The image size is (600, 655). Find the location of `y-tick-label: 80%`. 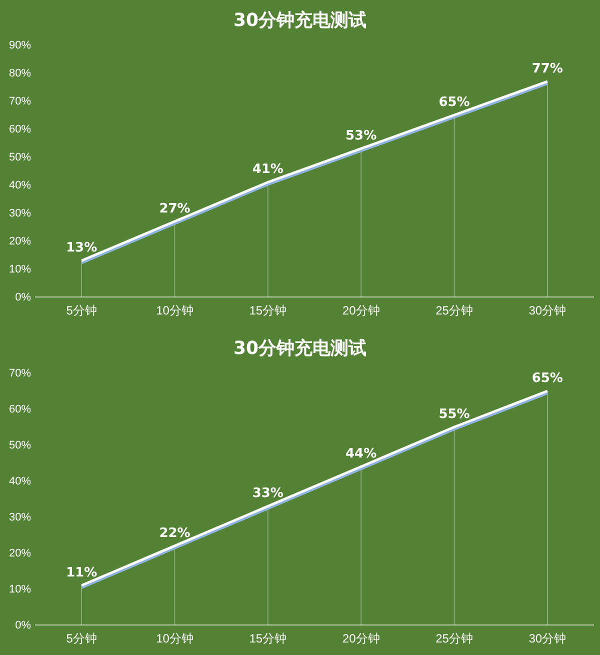

y-tick-label: 80% is located at coordinates (20, 74).